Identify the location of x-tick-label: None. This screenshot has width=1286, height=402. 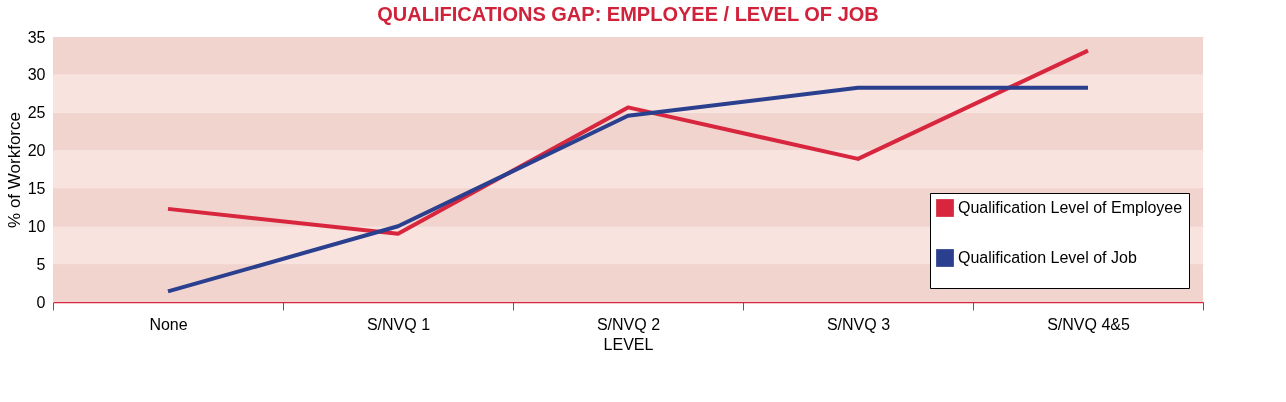
(168, 324).